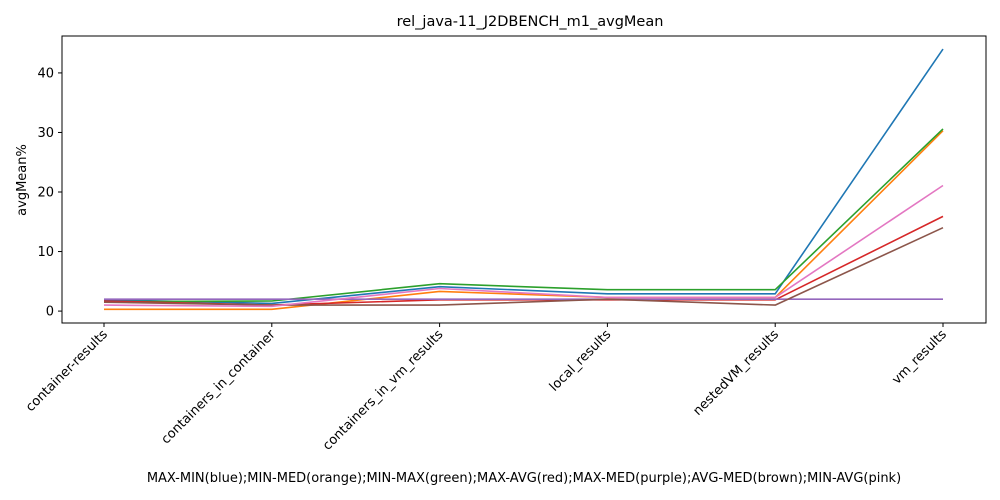 The image size is (1000, 500). What do you see at coordinates (919, 357) in the screenshot?
I see `x-tick-label: vm_results` at bounding box center [919, 357].